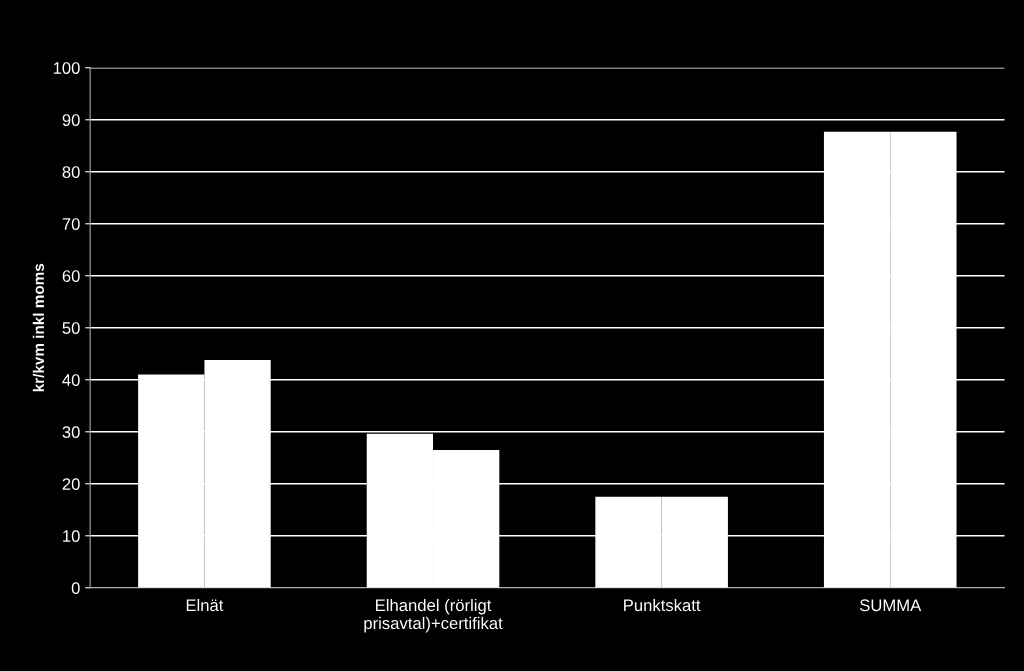  What do you see at coordinates (433, 615) in the screenshot?
I see `x-tick-label: Elhandel (rörligt prisavtal)+certifikat` at bounding box center [433, 615].